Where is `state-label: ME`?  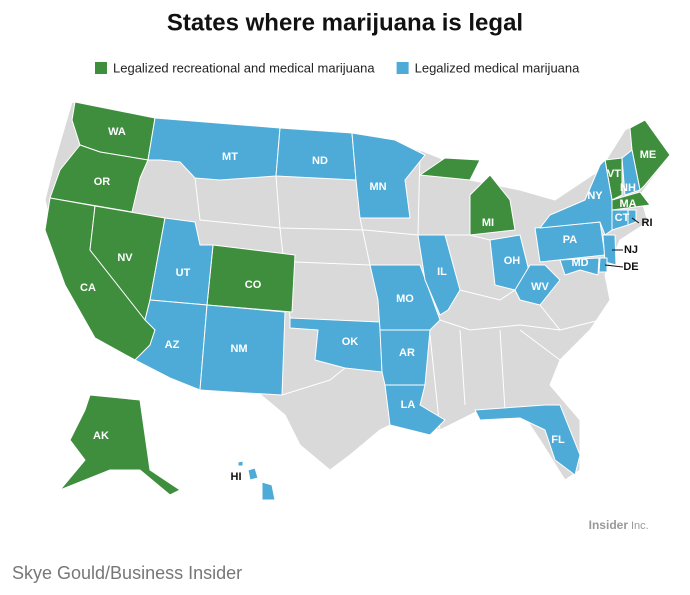 state-label: ME is located at coordinates (648, 155).